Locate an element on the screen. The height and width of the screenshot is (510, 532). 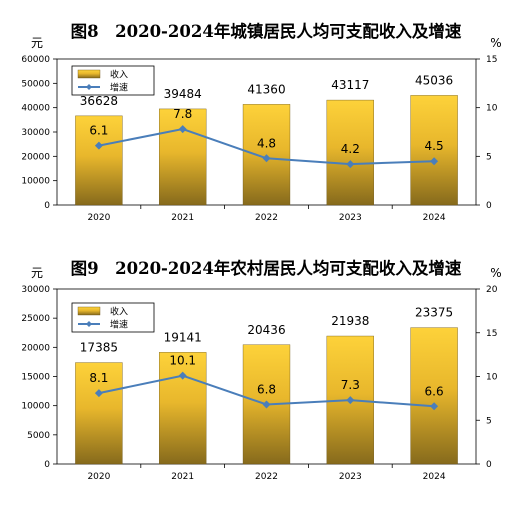
line-data-label: 10.1 is located at coordinates (182, 361).